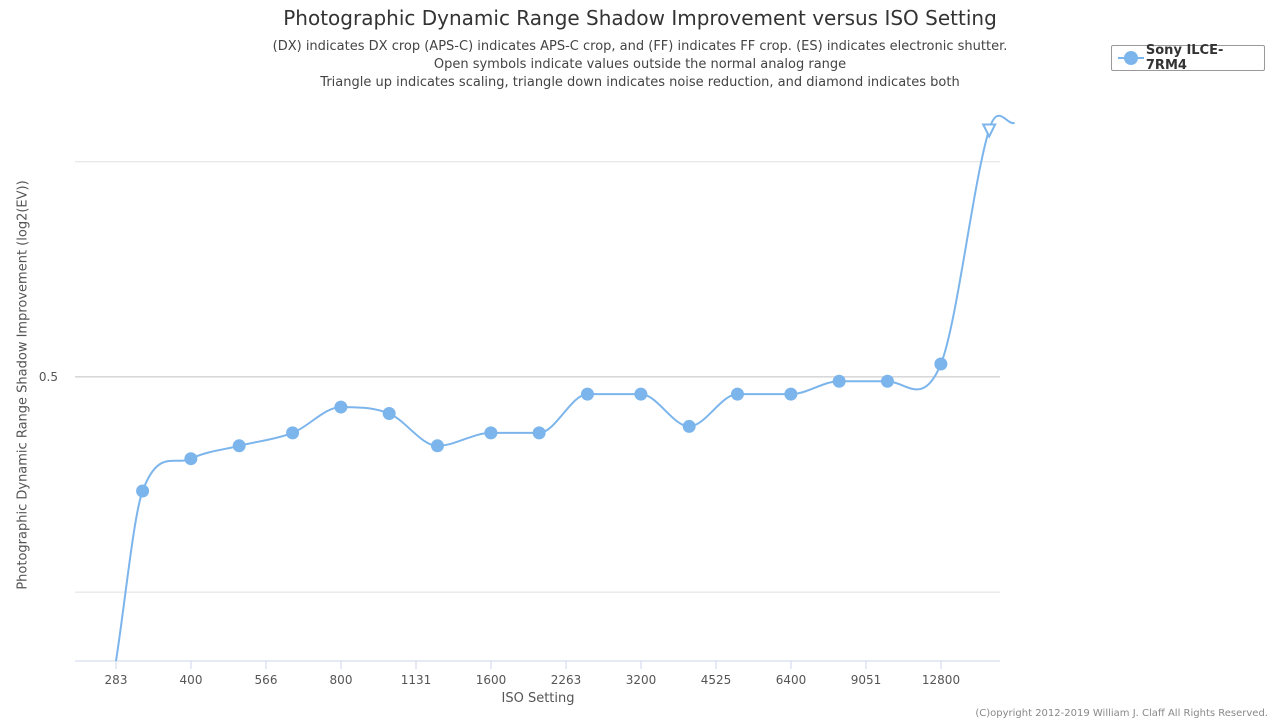 The height and width of the screenshot is (723, 1280). Describe the element at coordinates (641, 680) in the screenshot. I see `x-tick-label: 3200` at that location.